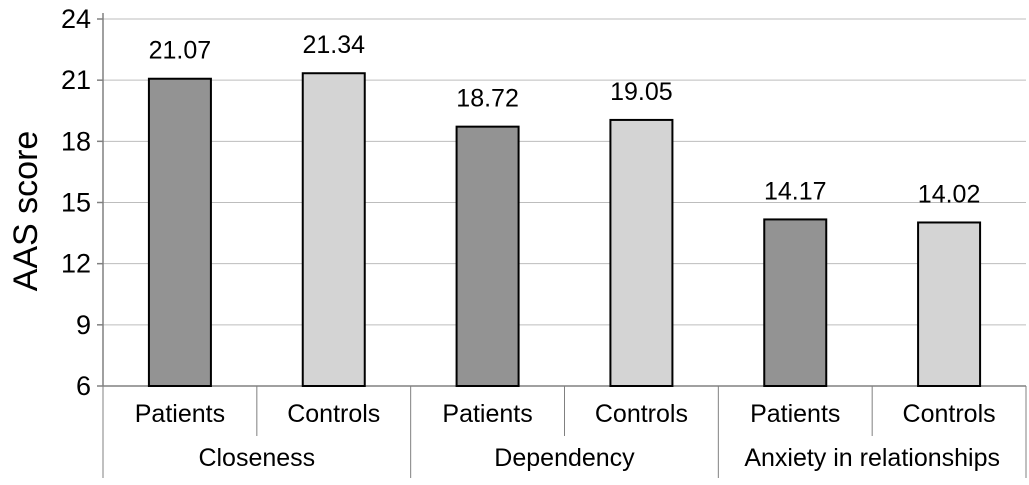 The height and width of the screenshot is (485, 1029). Describe the element at coordinates (949, 194) in the screenshot. I see `data-label: 14.02` at that location.